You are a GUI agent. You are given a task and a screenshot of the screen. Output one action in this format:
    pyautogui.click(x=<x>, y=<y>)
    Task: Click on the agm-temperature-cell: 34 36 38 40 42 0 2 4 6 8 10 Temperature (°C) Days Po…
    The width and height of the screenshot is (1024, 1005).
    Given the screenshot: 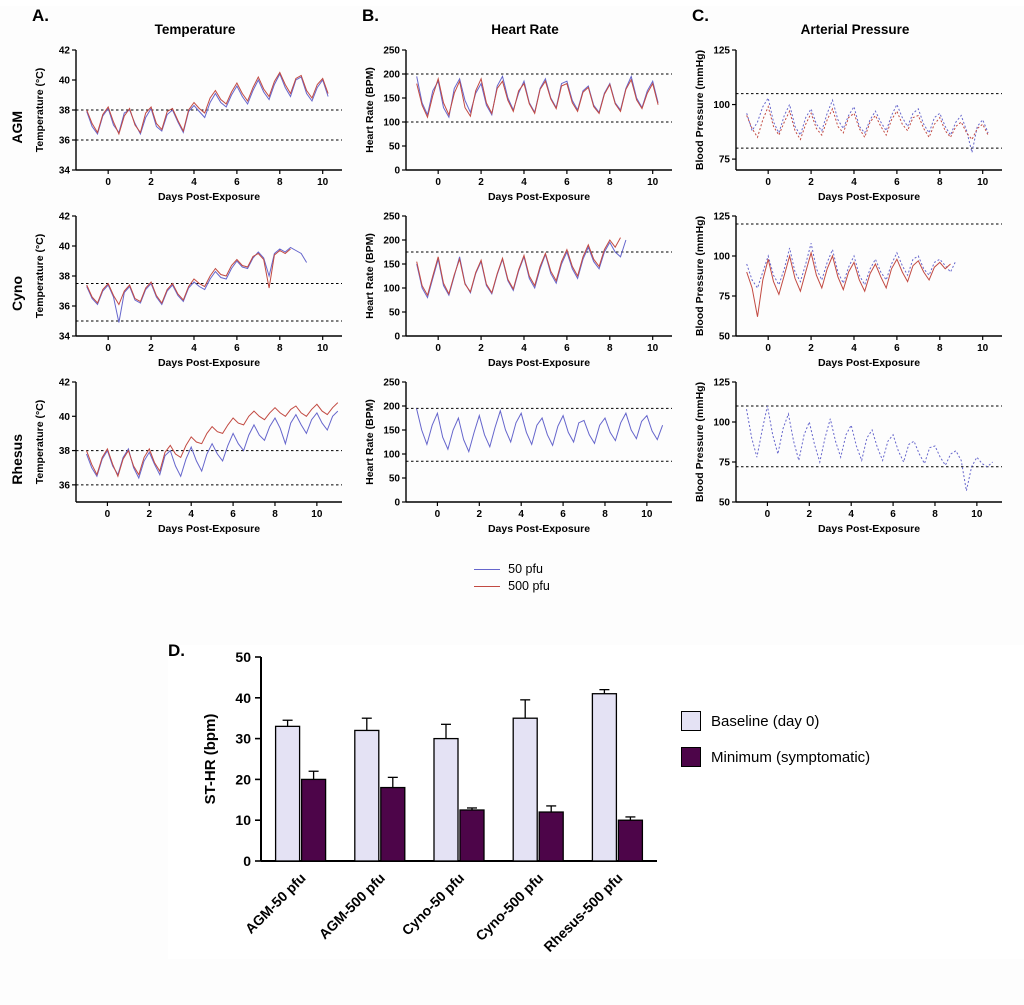 What is the action you would take?
    pyautogui.click(x=195, y=127)
    